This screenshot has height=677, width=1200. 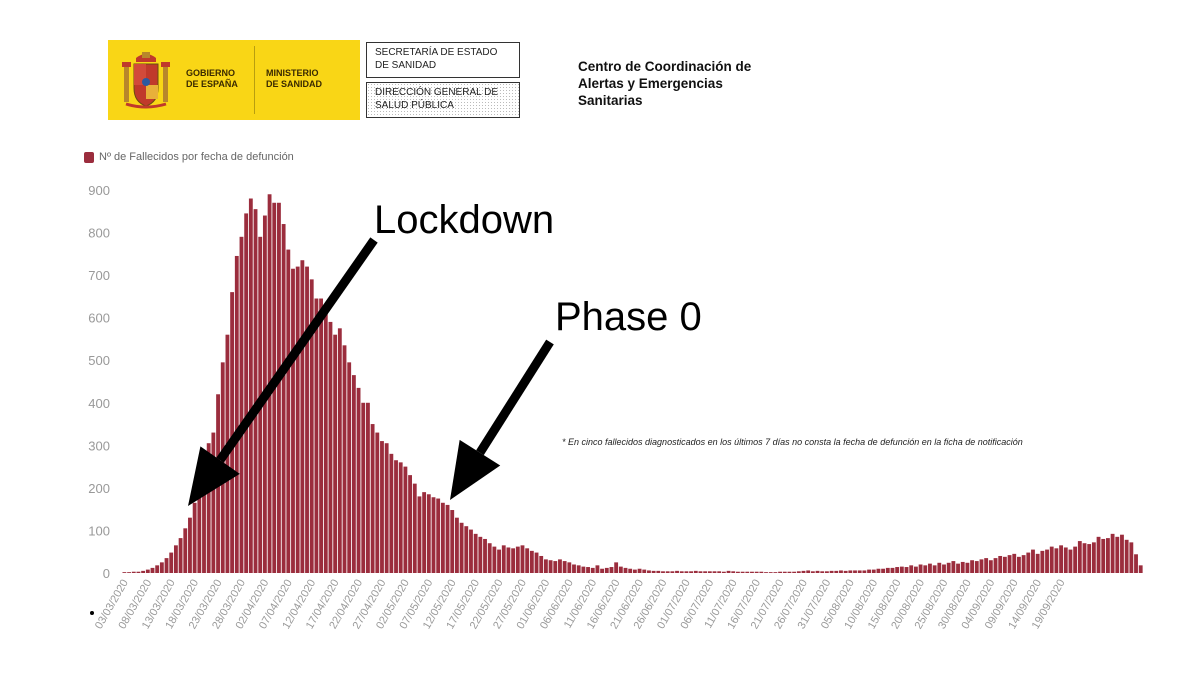 I want to click on phase0-arrow-shaft, so click(x=515, y=397).